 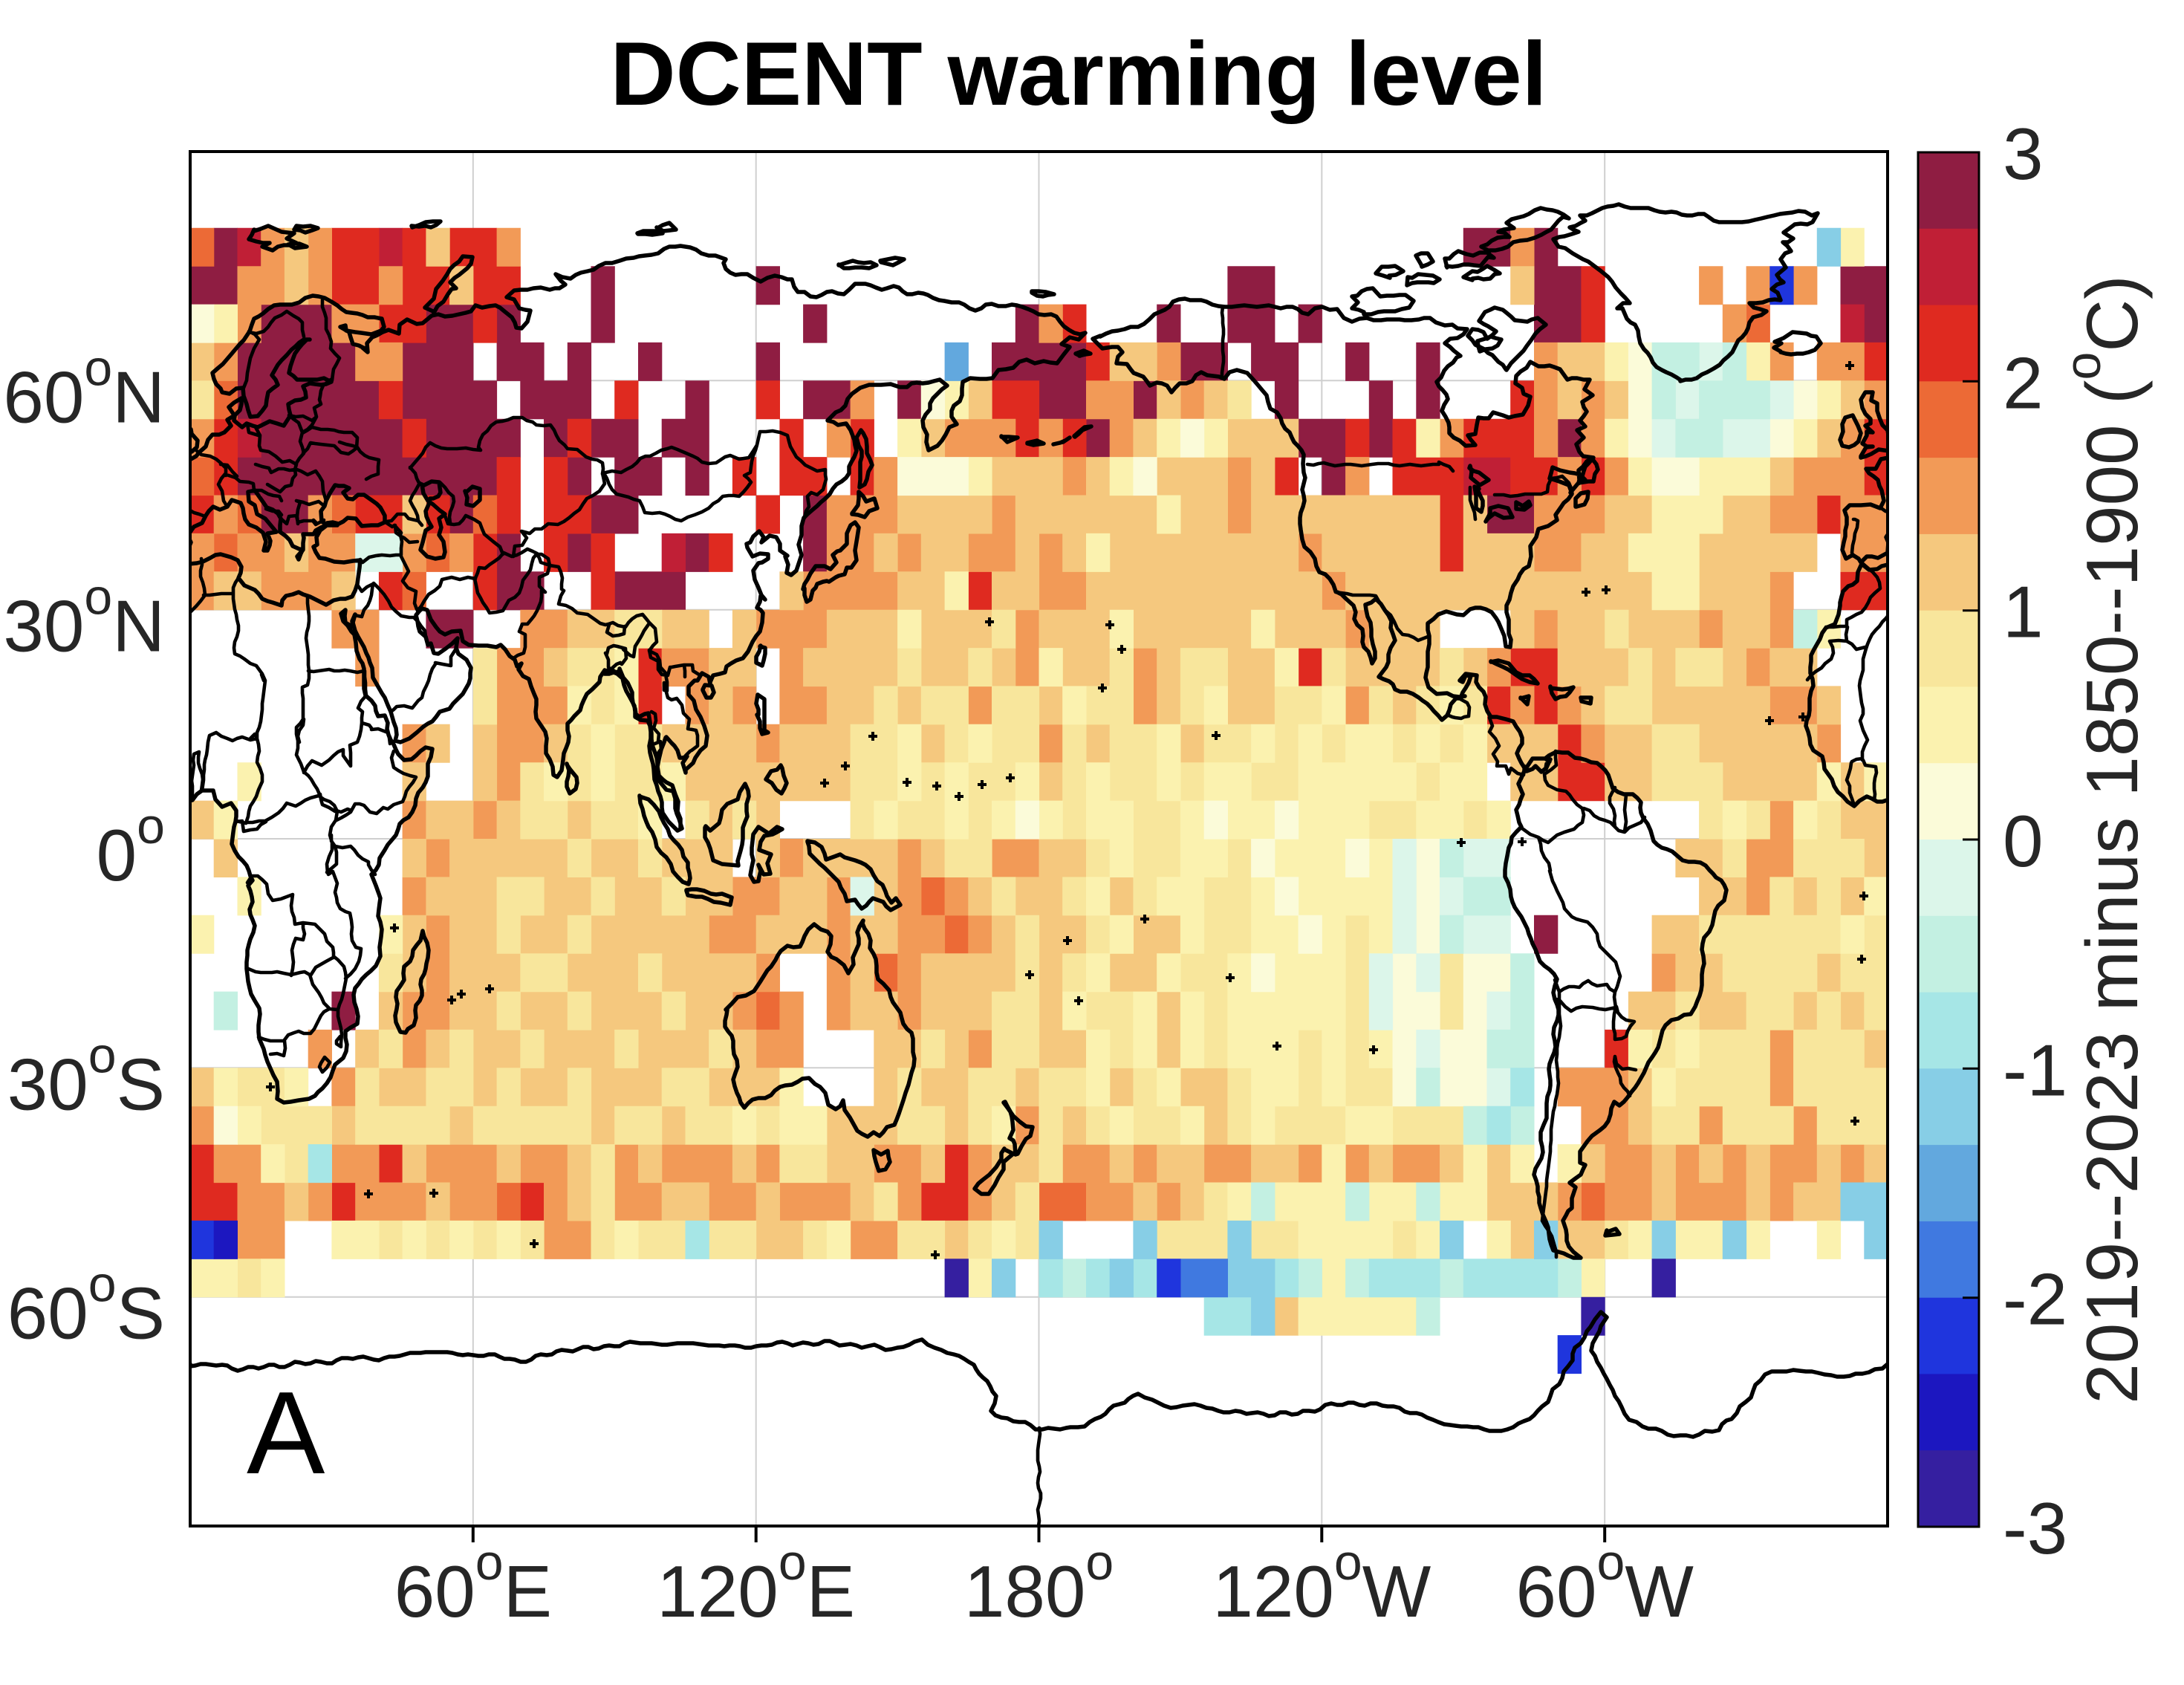 I want to click on svg-text: 180o, so click(x=1039, y=1583).